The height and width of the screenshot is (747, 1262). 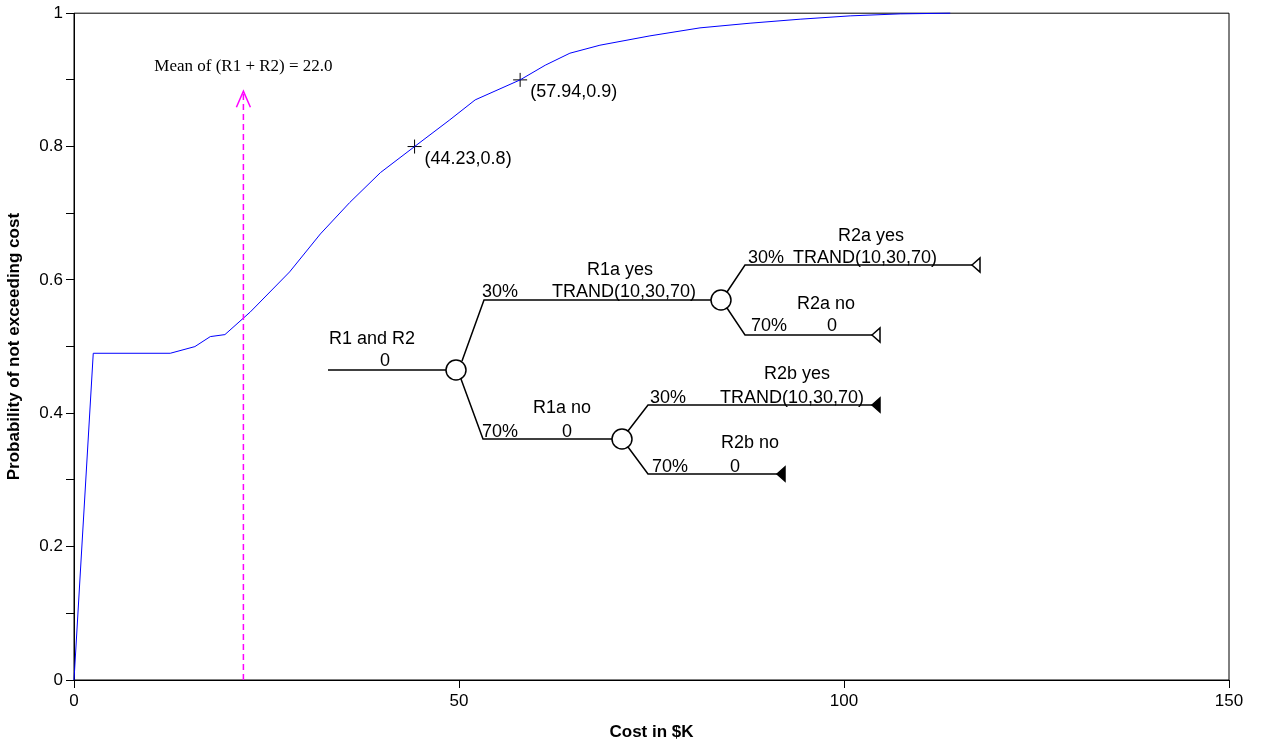 I want to click on annotation: R1 and R2, so click(x=372, y=338).